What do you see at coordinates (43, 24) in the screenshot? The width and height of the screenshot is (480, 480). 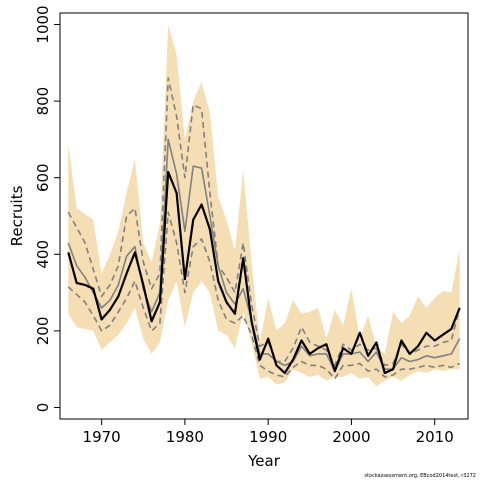 I see `y-tick-label: 1000` at bounding box center [43, 24].